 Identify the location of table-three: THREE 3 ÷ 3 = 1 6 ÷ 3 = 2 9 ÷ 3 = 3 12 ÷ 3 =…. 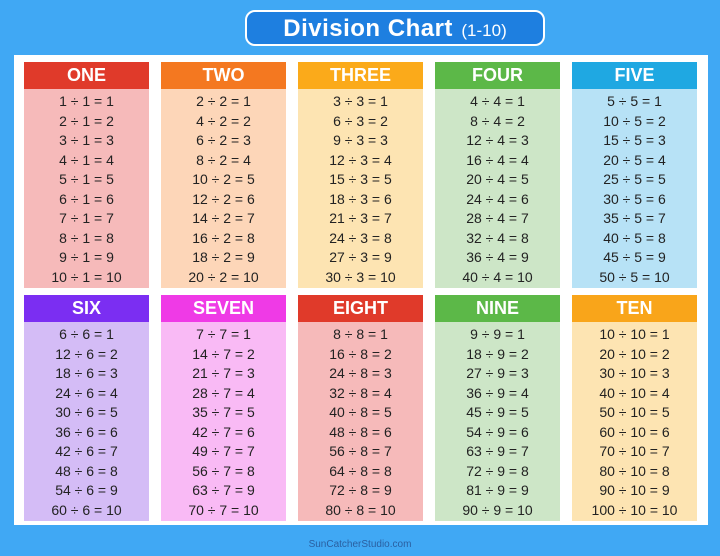
(360, 175).